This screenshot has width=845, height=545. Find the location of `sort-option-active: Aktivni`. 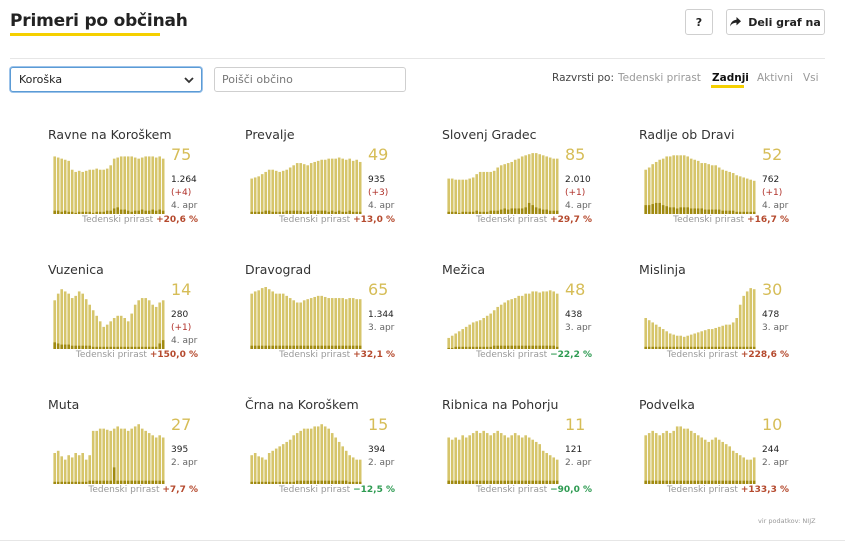

sort-option-active: Aktivni is located at coordinates (775, 78).